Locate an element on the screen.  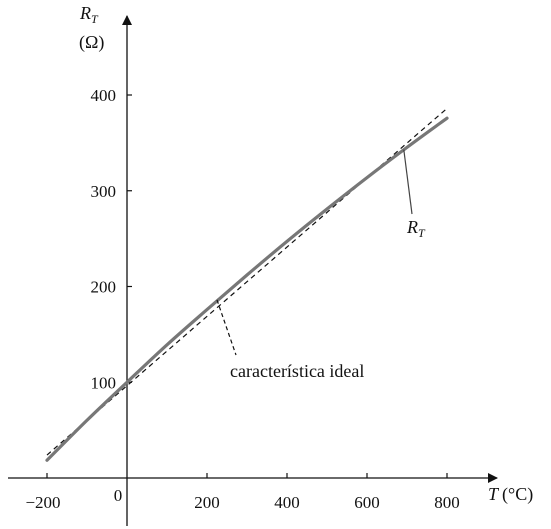
y-ticks: 100 200 300 400 is located at coordinates (111, 239).